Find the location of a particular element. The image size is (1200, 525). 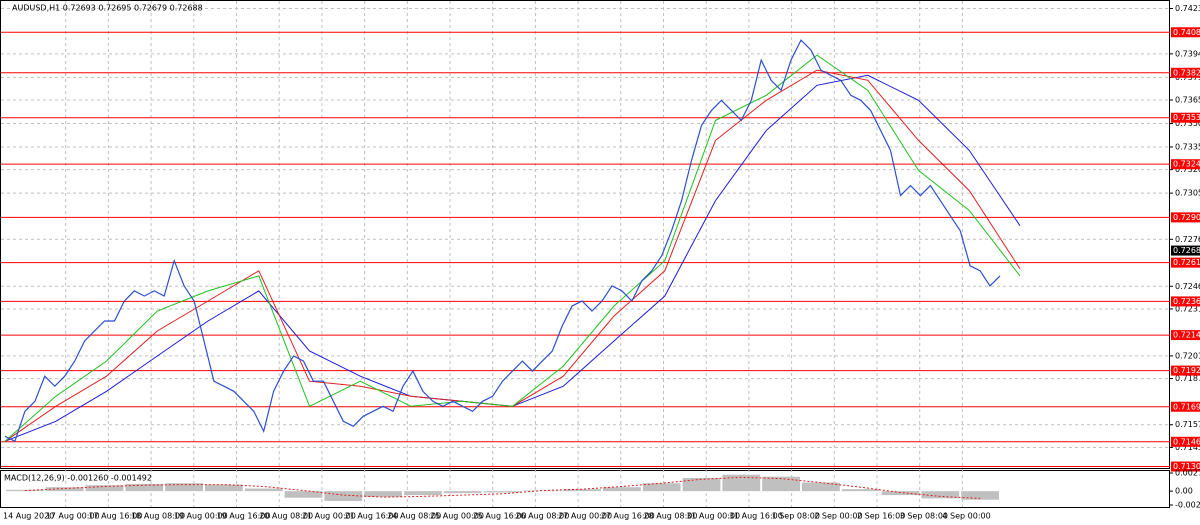

x-tick-label: 24 Aug 08:00 is located at coordinates (414, 516).